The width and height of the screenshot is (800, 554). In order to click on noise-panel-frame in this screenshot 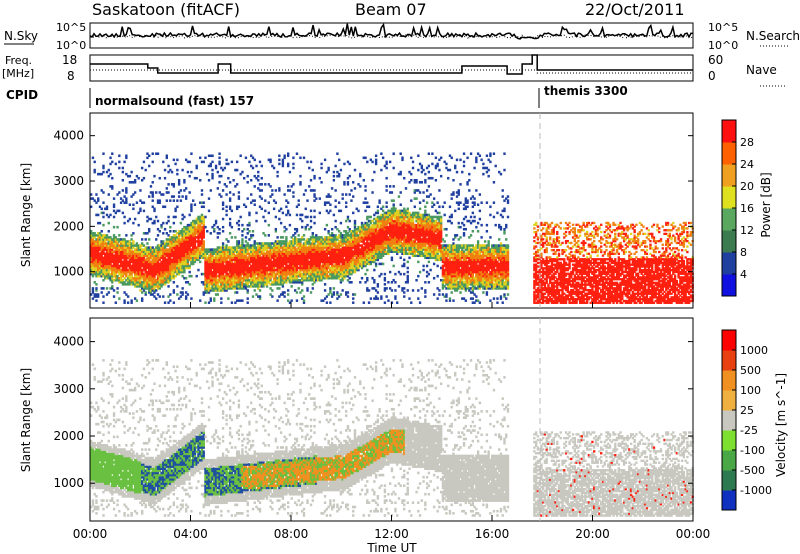, I will do `click(391, 35)`.